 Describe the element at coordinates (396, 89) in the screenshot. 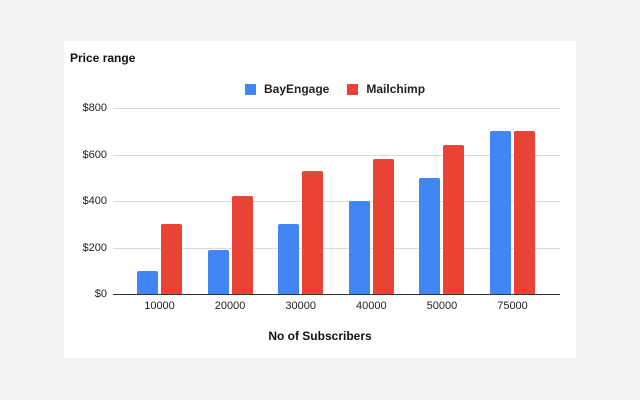

I see `legend-label-mailchimp: Mailchimp` at that location.